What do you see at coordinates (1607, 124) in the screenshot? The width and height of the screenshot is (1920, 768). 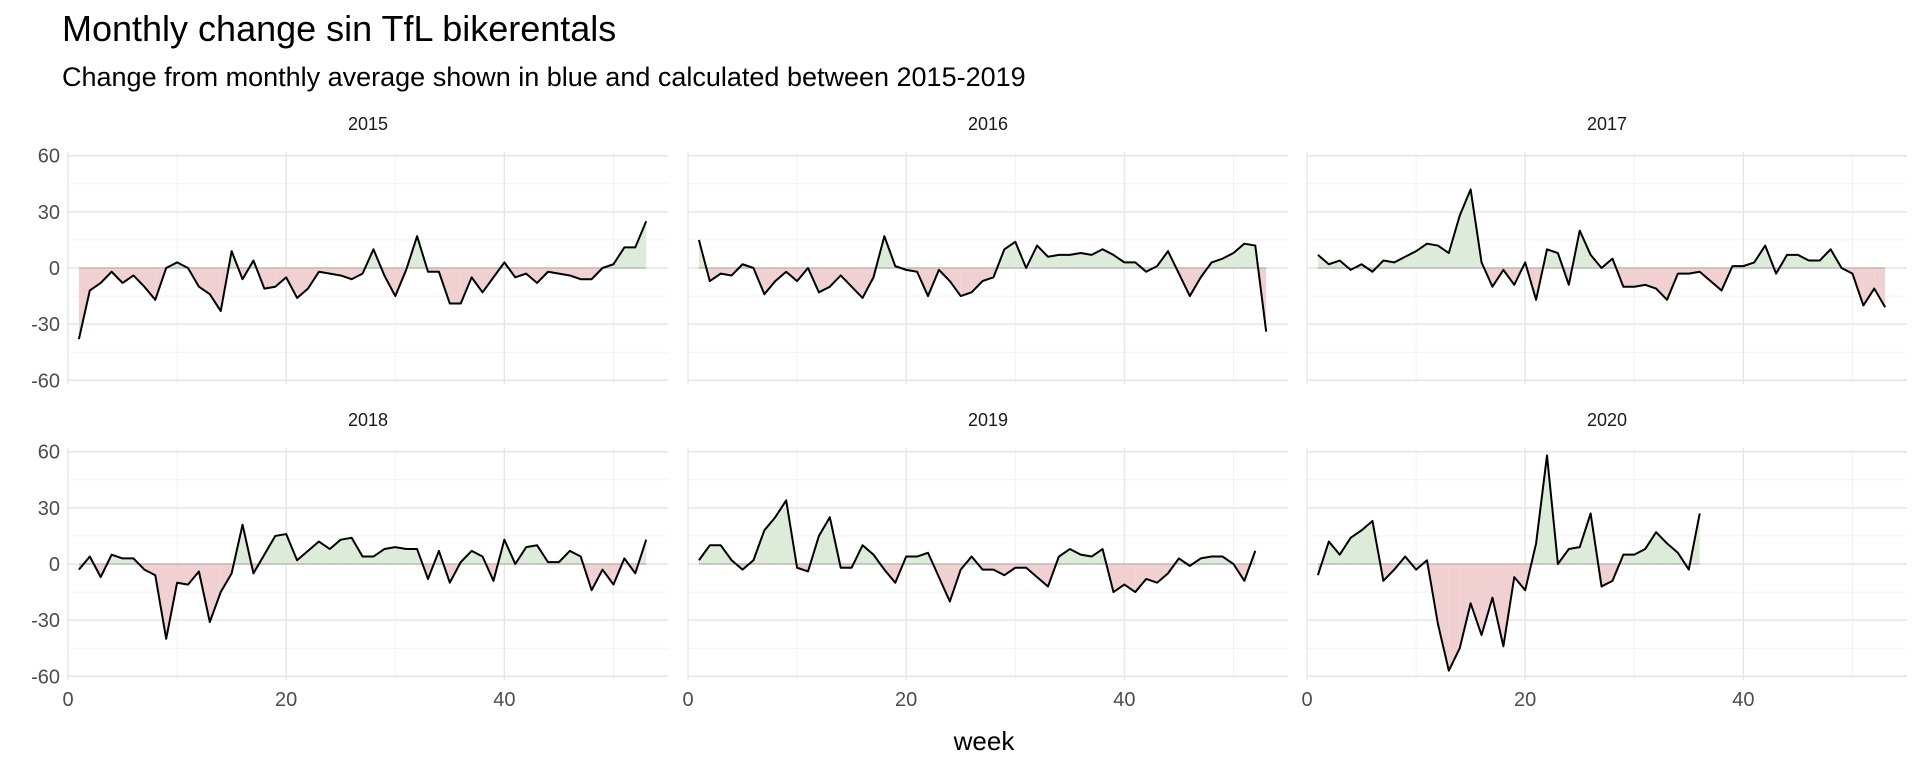 I see `facet-label: 2017` at bounding box center [1607, 124].